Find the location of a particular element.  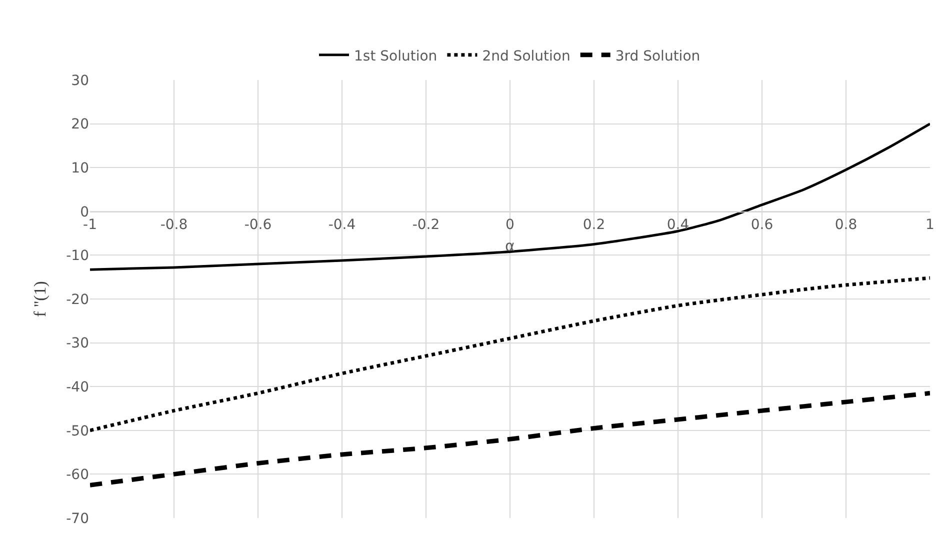

legend-label: 2nd Solution is located at coordinates (526, 56).